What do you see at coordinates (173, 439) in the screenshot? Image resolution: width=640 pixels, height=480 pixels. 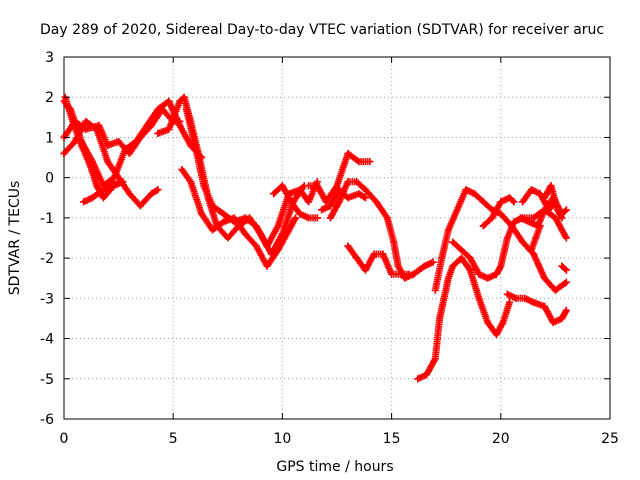 I see `x-tick-label: 5` at bounding box center [173, 439].